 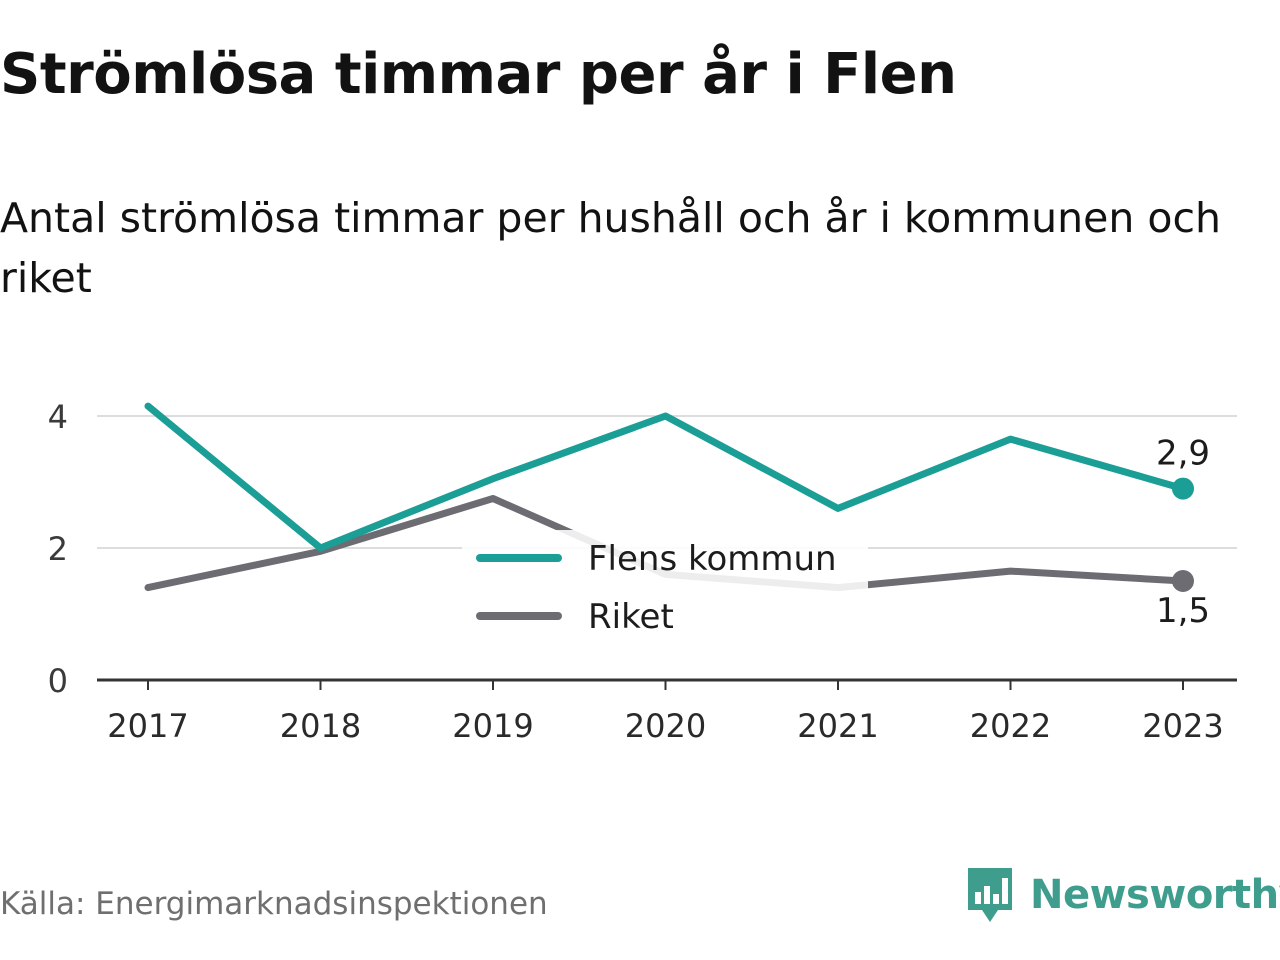 I want to click on gridlines, so click(x=667, y=482).